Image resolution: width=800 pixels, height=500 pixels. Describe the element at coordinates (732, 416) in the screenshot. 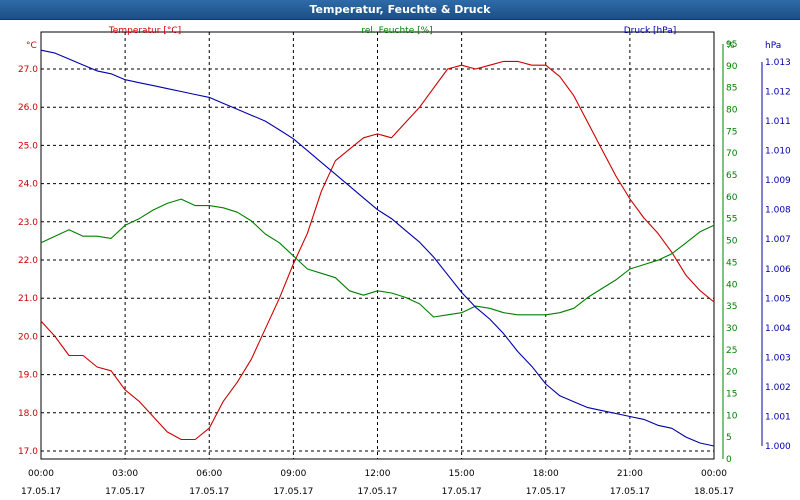

I see `humidity-tick-label: 10` at that location.